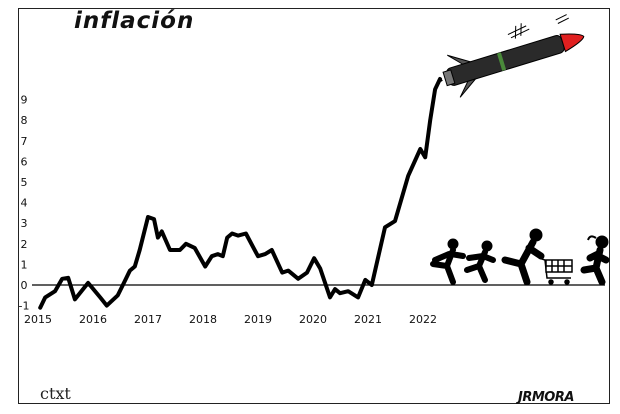 The height and width of the screenshot is (414, 620). Describe the element at coordinates (24, 141) in the screenshot. I see `y-tick-label: 7` at that location.